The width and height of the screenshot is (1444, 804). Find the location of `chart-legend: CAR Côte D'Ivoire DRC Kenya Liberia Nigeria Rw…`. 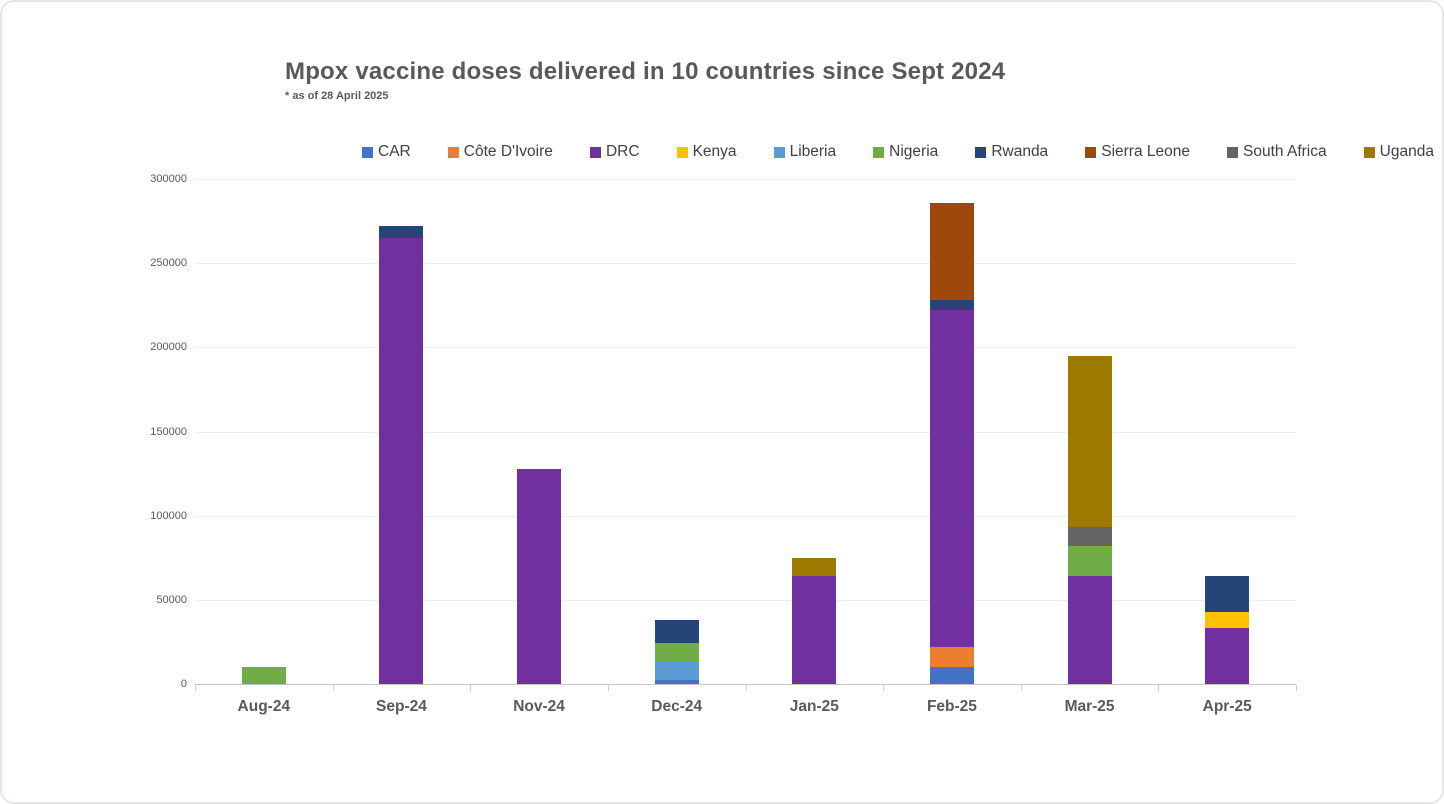

chart-legend: CAR Côte D'Ivoire DRC Kenya Liberia Nigeria Rw… is located at coordinates (898, 152).